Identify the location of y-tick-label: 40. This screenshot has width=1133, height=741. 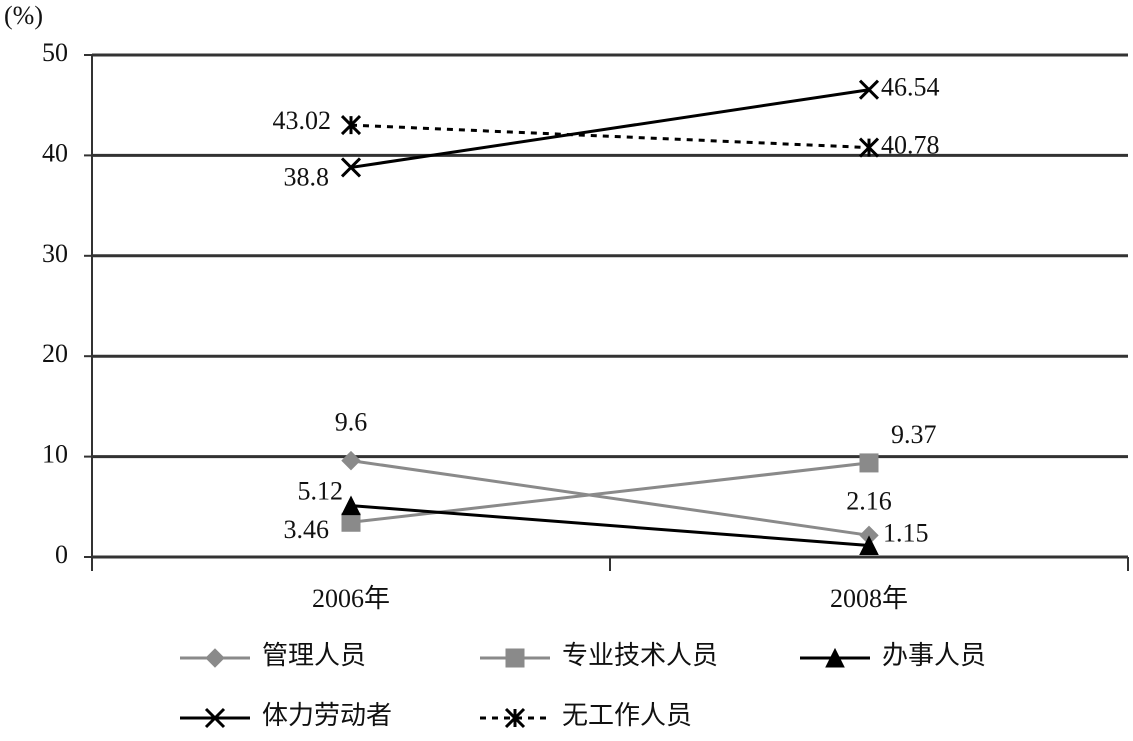
(55, 152).